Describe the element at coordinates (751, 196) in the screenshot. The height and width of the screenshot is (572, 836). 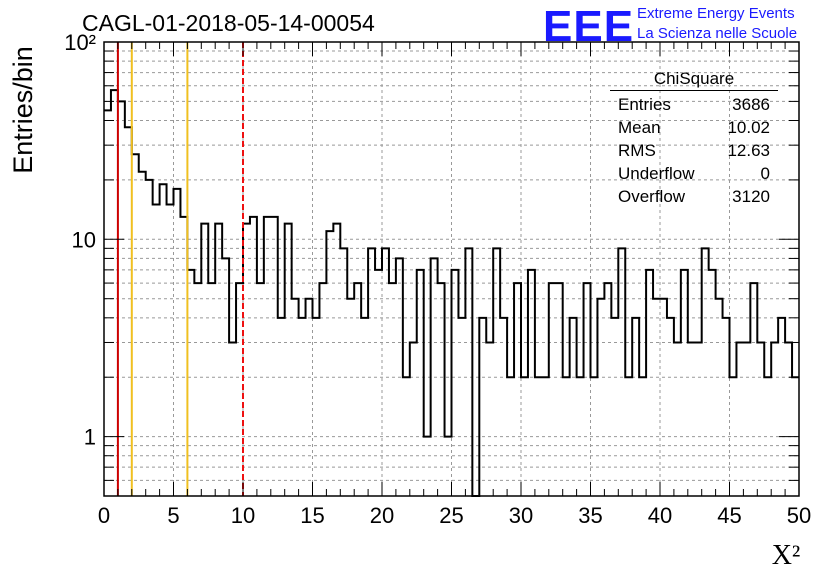
I see `stats-value: 3120` at that location.